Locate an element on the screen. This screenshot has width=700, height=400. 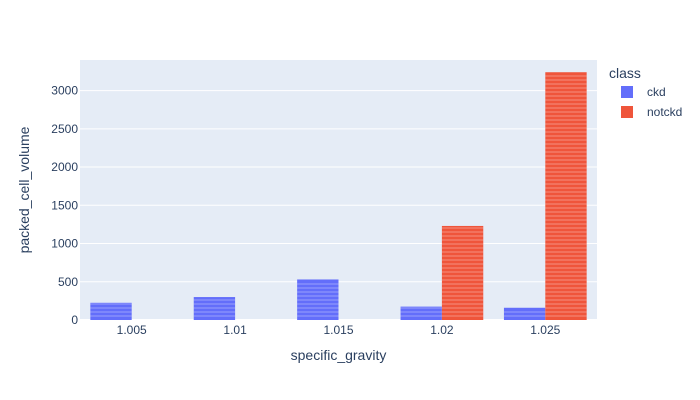
legend: class ckd notckd is located at coordinates (645, 92).